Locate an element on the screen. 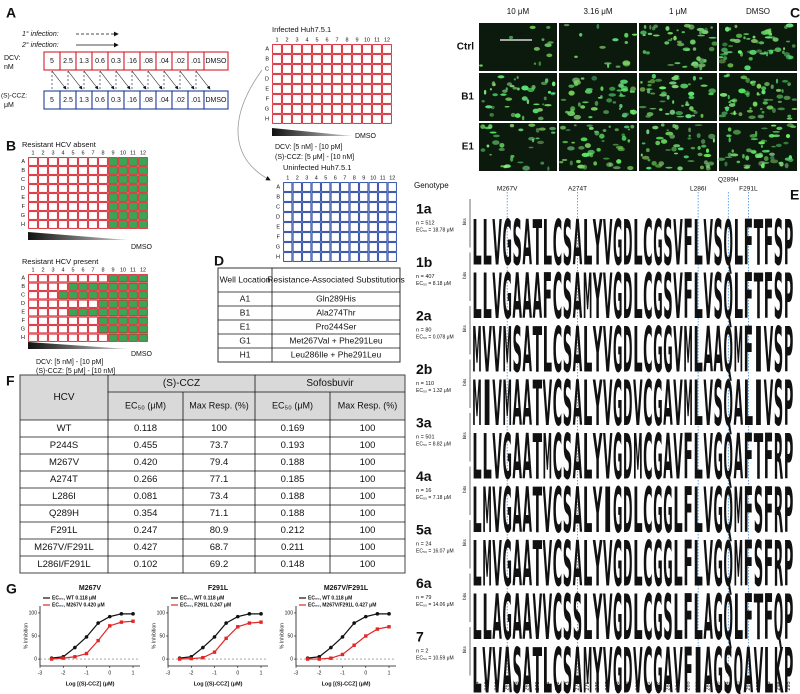 This screenshot has height=694, width=800. table-cell: 100 is located at coordinates (368, 547).